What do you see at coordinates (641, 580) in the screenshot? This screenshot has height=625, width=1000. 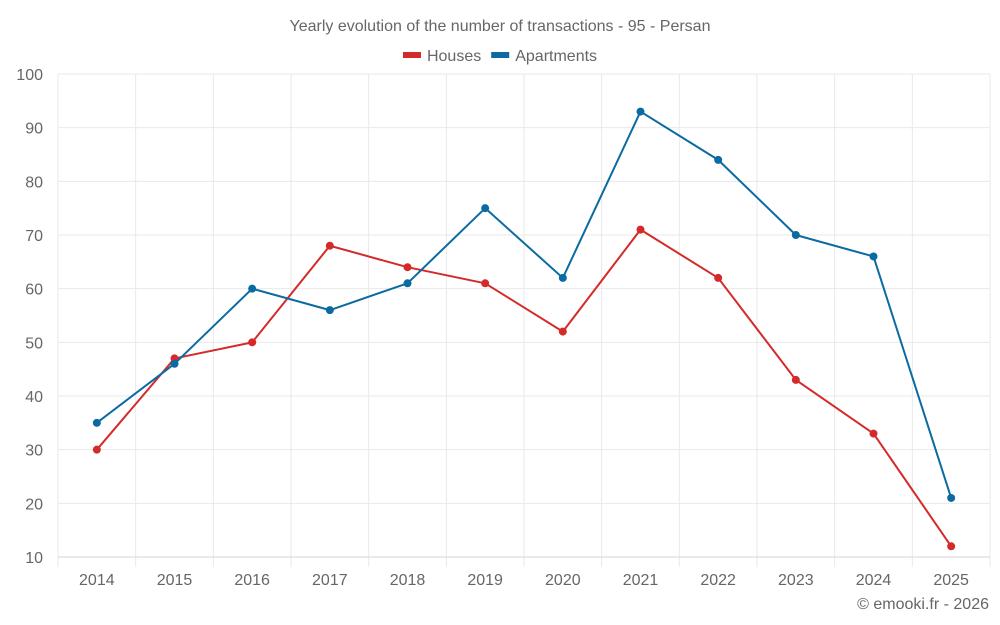 I see `x-tick-label: 2021` at bounding box center [641, 580].